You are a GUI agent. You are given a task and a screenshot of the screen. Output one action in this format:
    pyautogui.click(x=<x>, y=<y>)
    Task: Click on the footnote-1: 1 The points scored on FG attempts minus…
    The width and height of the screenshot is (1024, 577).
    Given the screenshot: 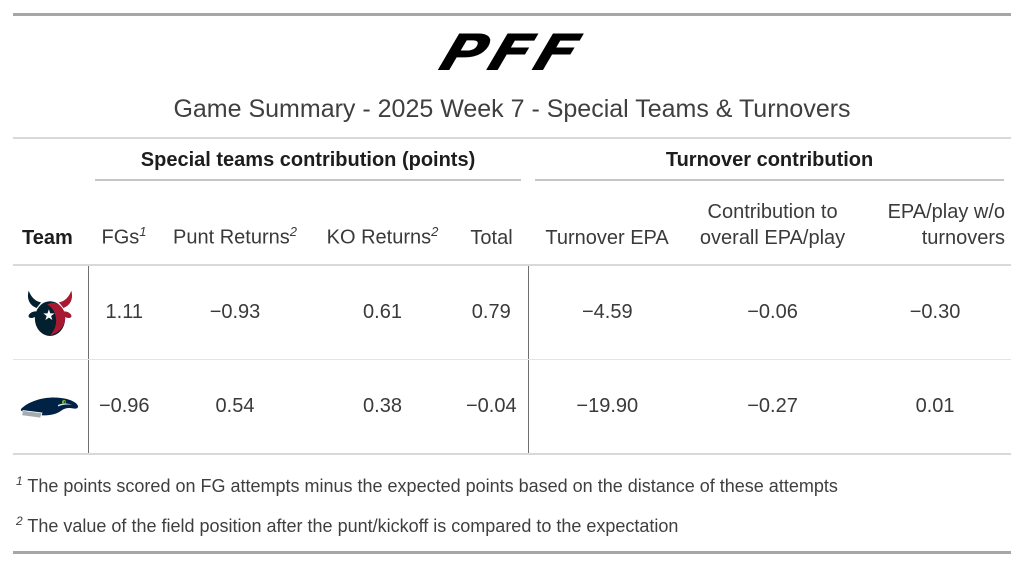 What is the action you would take?
    pyautogui.click(x=513, y=483)
    